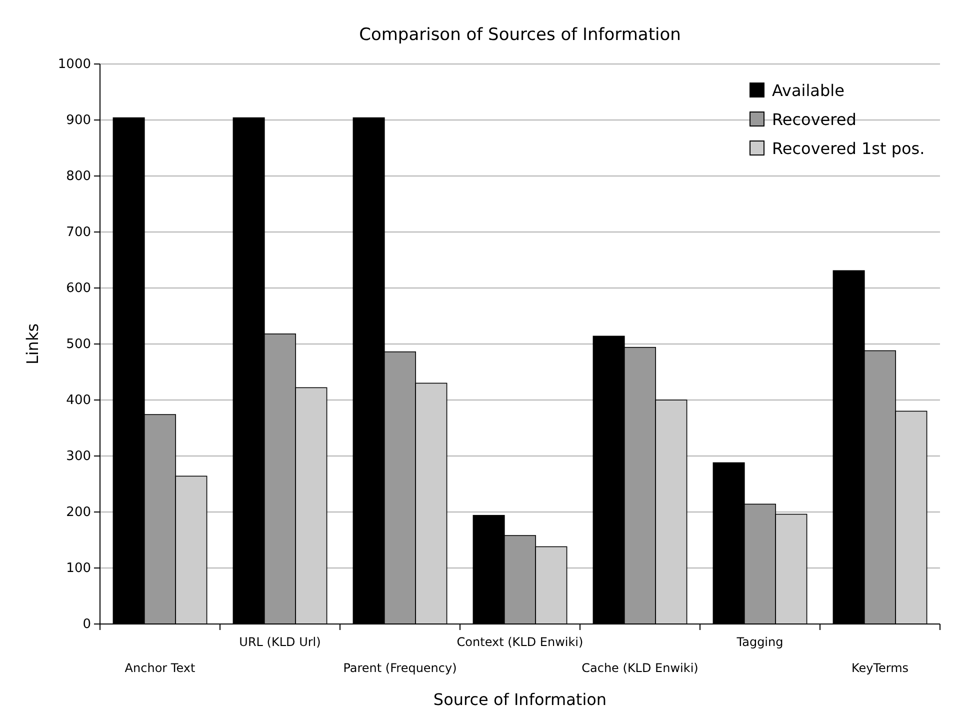  Describe the element at coordinates (400, 668) in the screenshot. I see `x-tick-label: Parent (Frequency)` at that location.